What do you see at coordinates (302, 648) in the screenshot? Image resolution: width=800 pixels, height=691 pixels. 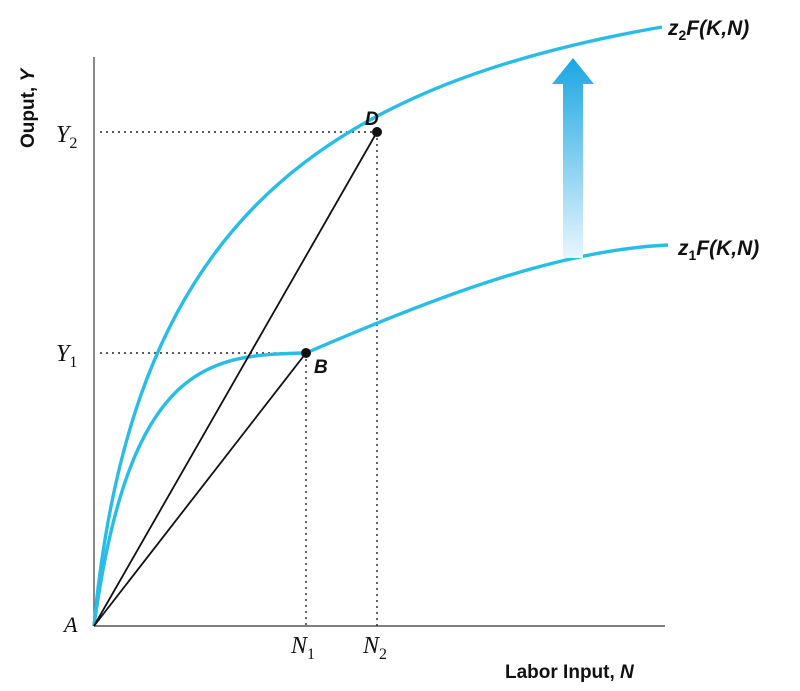 I see `n1-tick-label: N1` at bounding box center [302, 648].